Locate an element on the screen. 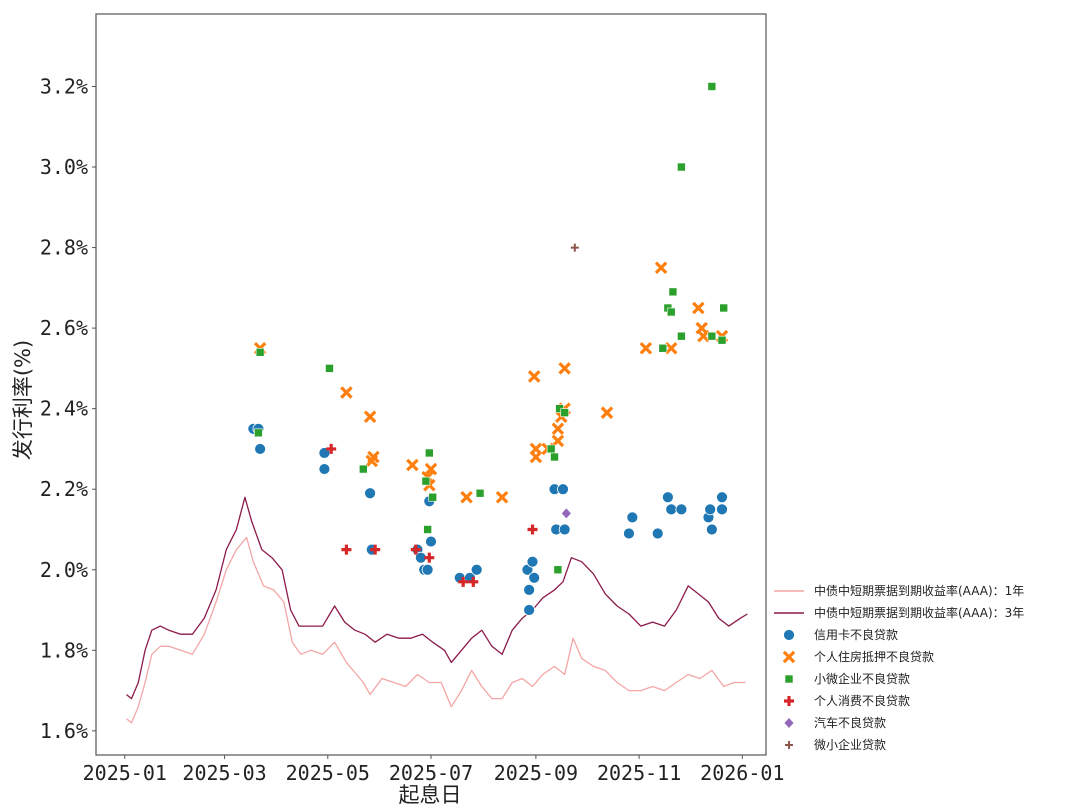 This screenshot has height=810, width=1080. legend-label-line-1: 中债中短期票据到期收益率(AAA)：1年 is located at coordinates (919, 590).